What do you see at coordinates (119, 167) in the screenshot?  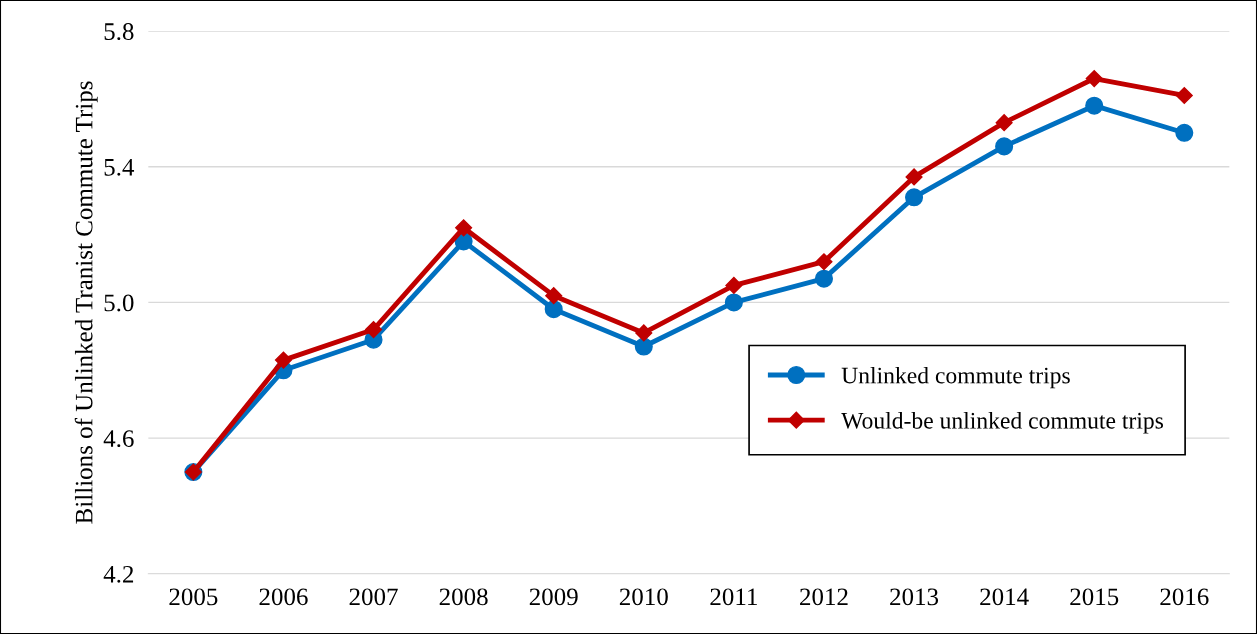 I see `y-tick-label: 5.4` at bounding box center [119, 167].